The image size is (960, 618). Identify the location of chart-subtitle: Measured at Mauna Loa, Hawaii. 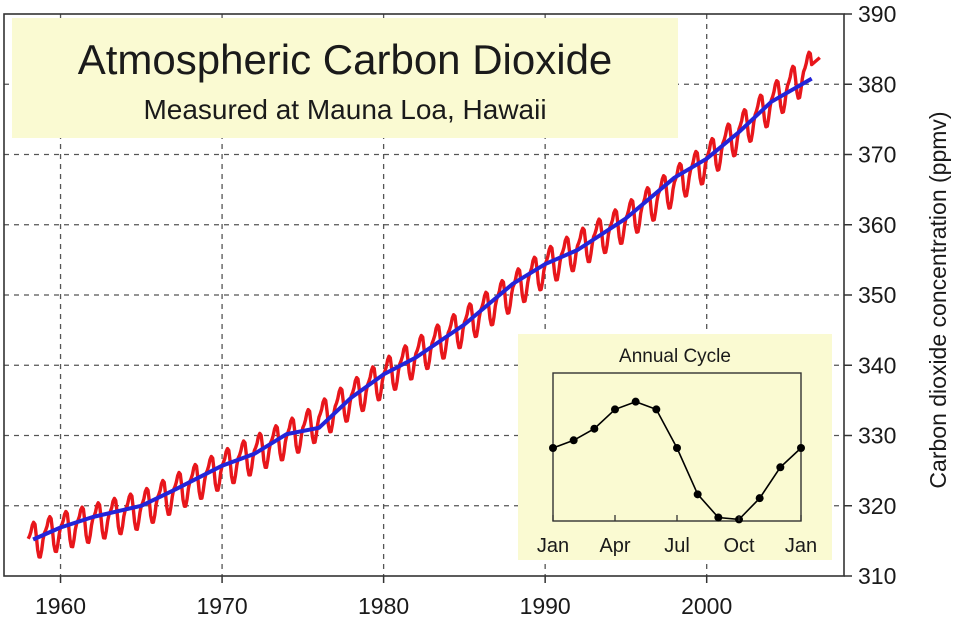
(344, 109).